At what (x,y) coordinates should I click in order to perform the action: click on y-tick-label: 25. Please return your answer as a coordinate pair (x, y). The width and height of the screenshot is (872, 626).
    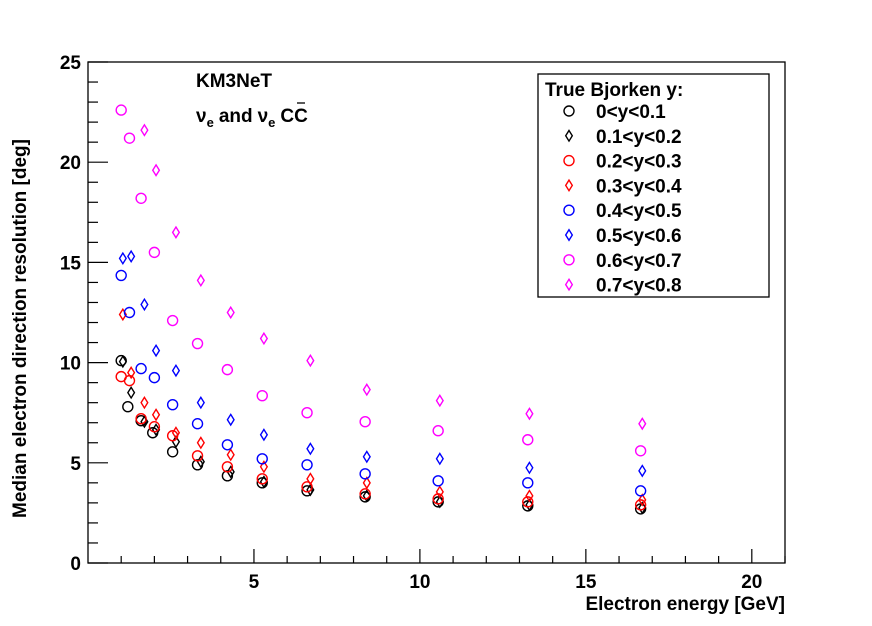
    Looking at the image, I should click on (71, 63).